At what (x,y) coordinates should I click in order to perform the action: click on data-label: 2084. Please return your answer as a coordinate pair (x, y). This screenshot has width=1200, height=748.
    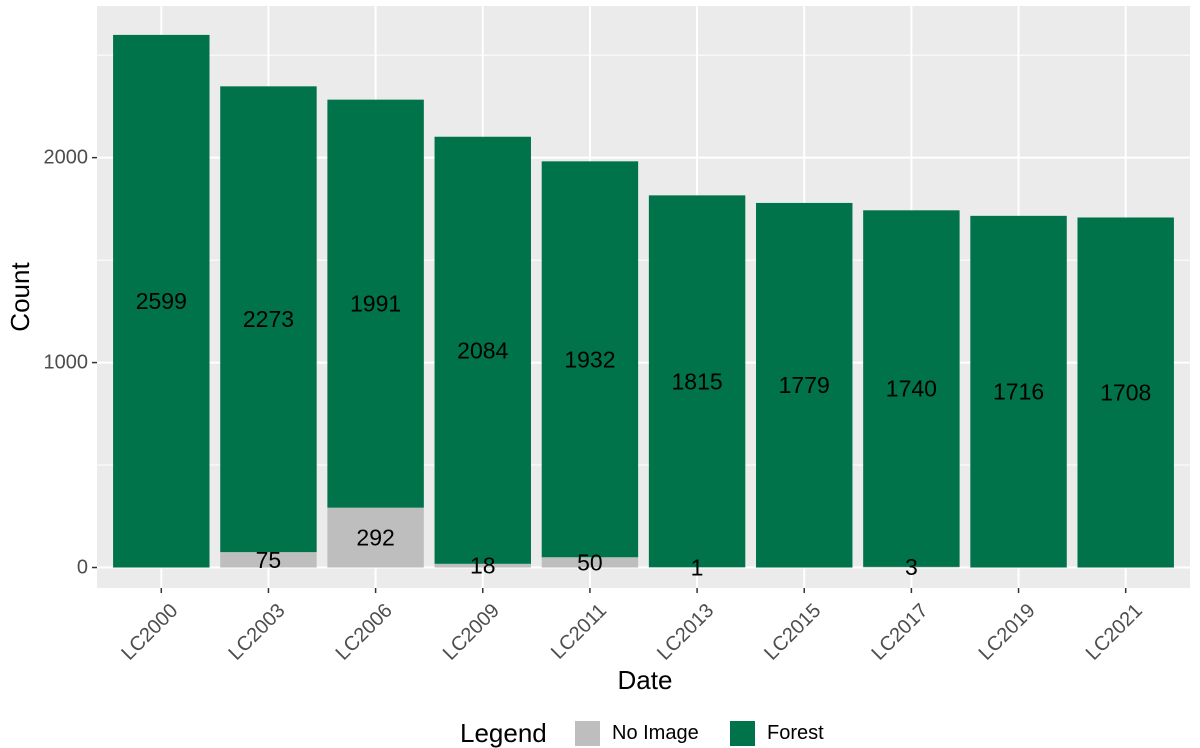
    Looking at the image, I should click on (482, 350).